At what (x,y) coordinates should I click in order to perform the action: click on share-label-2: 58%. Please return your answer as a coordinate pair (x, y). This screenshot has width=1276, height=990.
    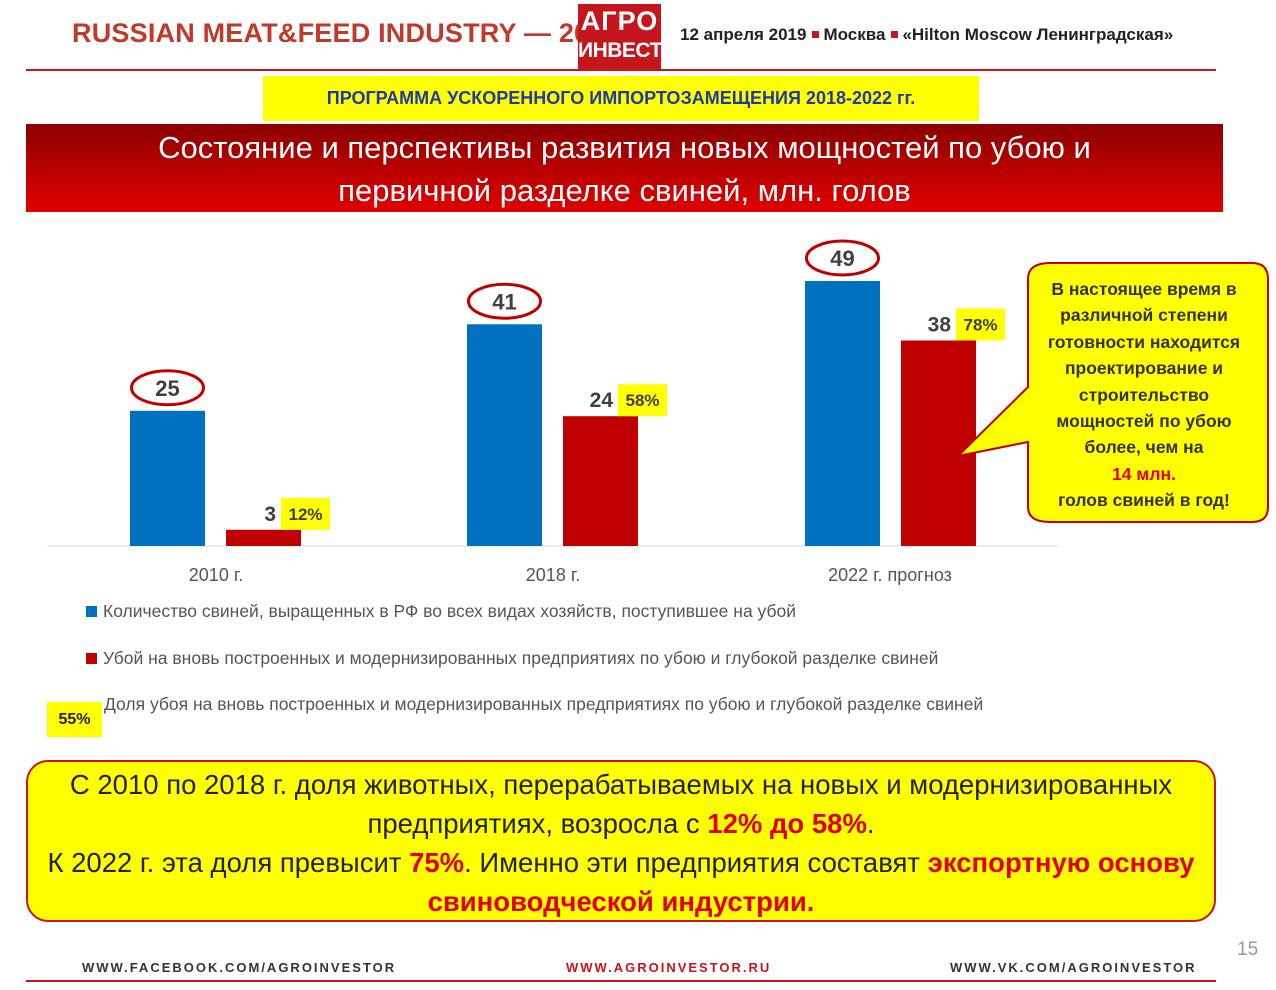
    Looking at the image, I should click on (642, 400).